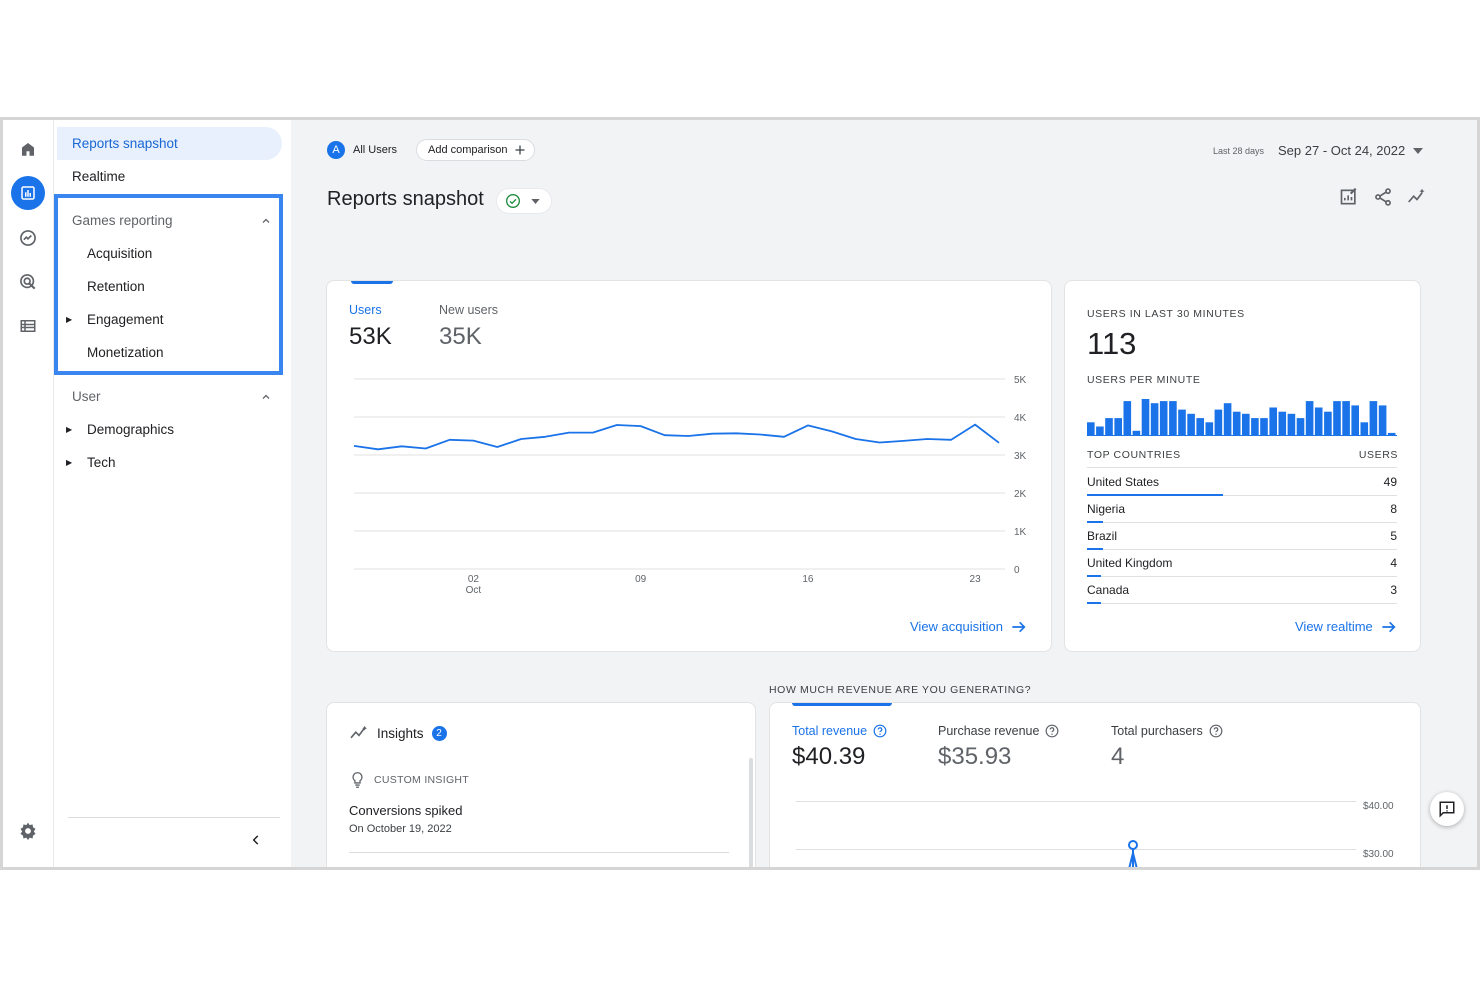  What do you see at coordinates (524, 201) in the screenshot?
I see `report-status-dropdown` at bounding box center [524, 201].